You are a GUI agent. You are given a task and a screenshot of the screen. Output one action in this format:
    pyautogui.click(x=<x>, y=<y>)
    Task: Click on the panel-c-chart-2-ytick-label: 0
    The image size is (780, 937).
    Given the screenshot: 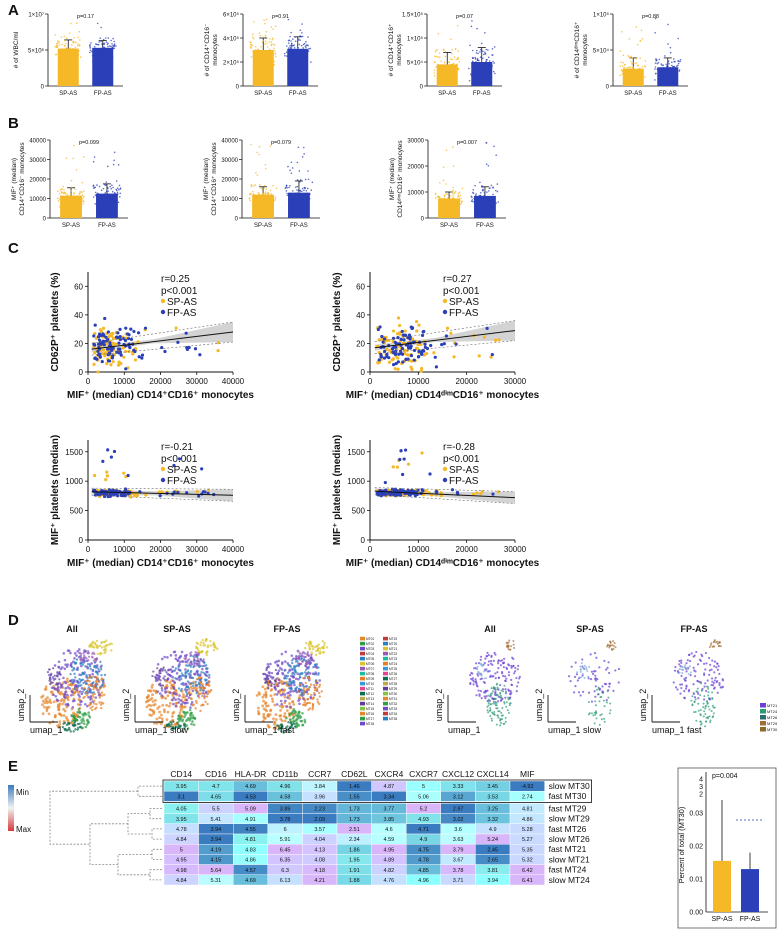 What is the action you would take?
    pyautogui.click(x=363, y=372)
    